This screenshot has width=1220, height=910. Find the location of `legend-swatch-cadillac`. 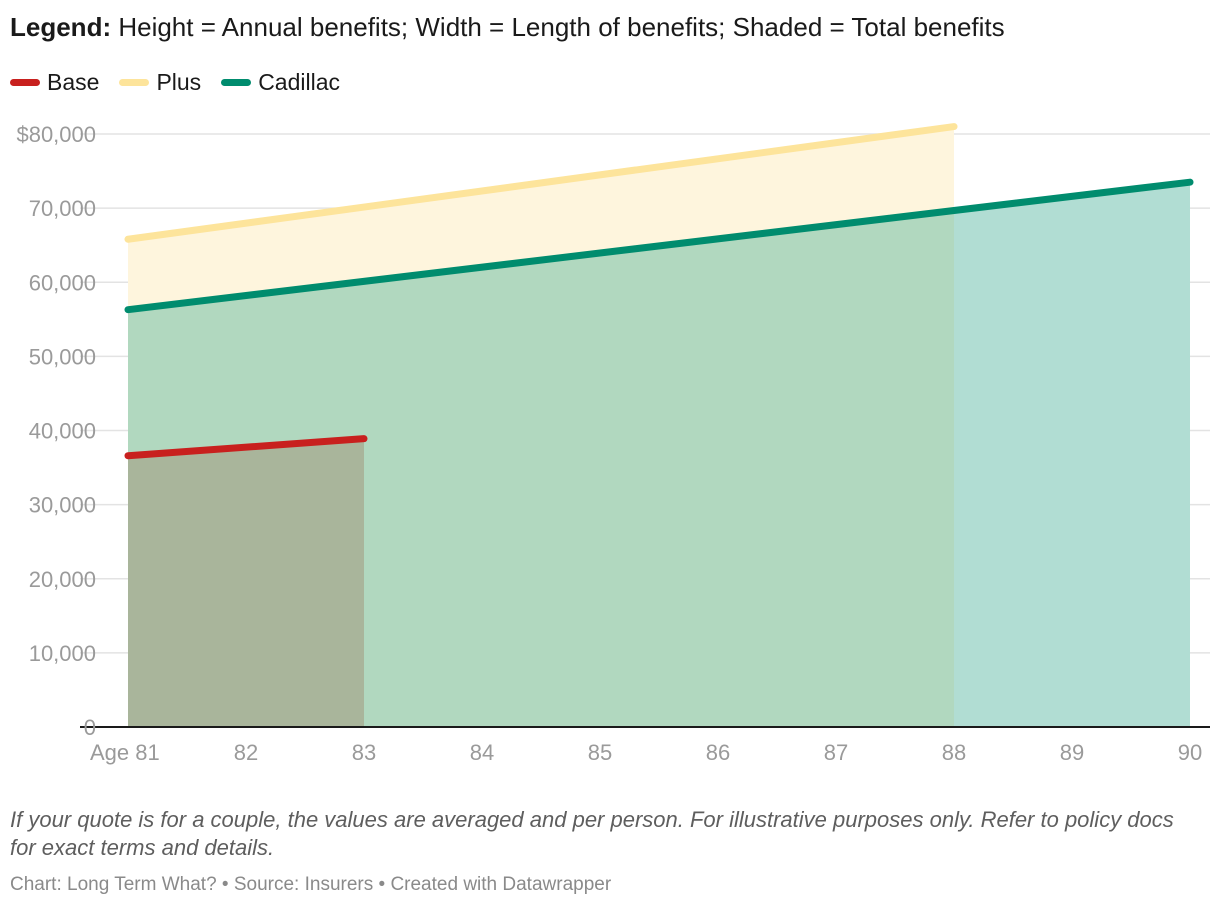

legend-swatch-cadillac is located at coordinates (236, 82).